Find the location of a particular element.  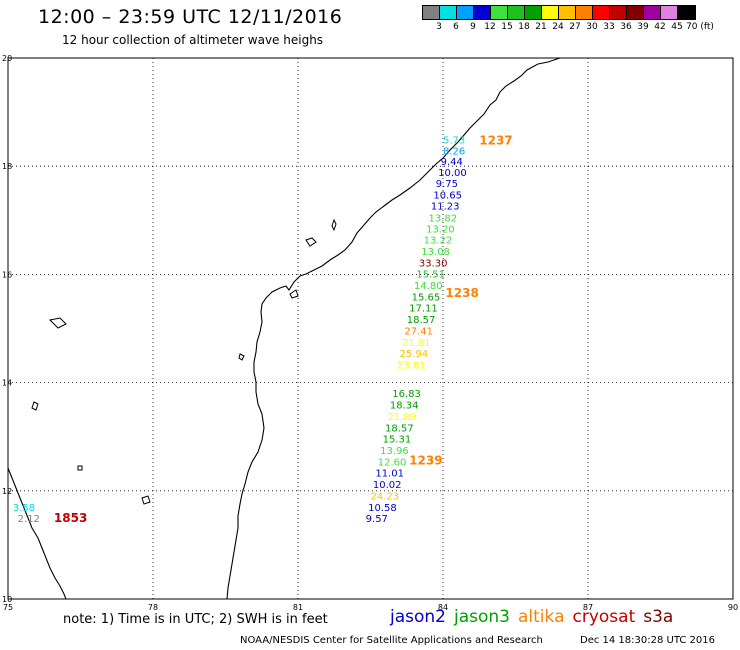

wave-height-value: 15.65 is located at coordinates (426, 297).